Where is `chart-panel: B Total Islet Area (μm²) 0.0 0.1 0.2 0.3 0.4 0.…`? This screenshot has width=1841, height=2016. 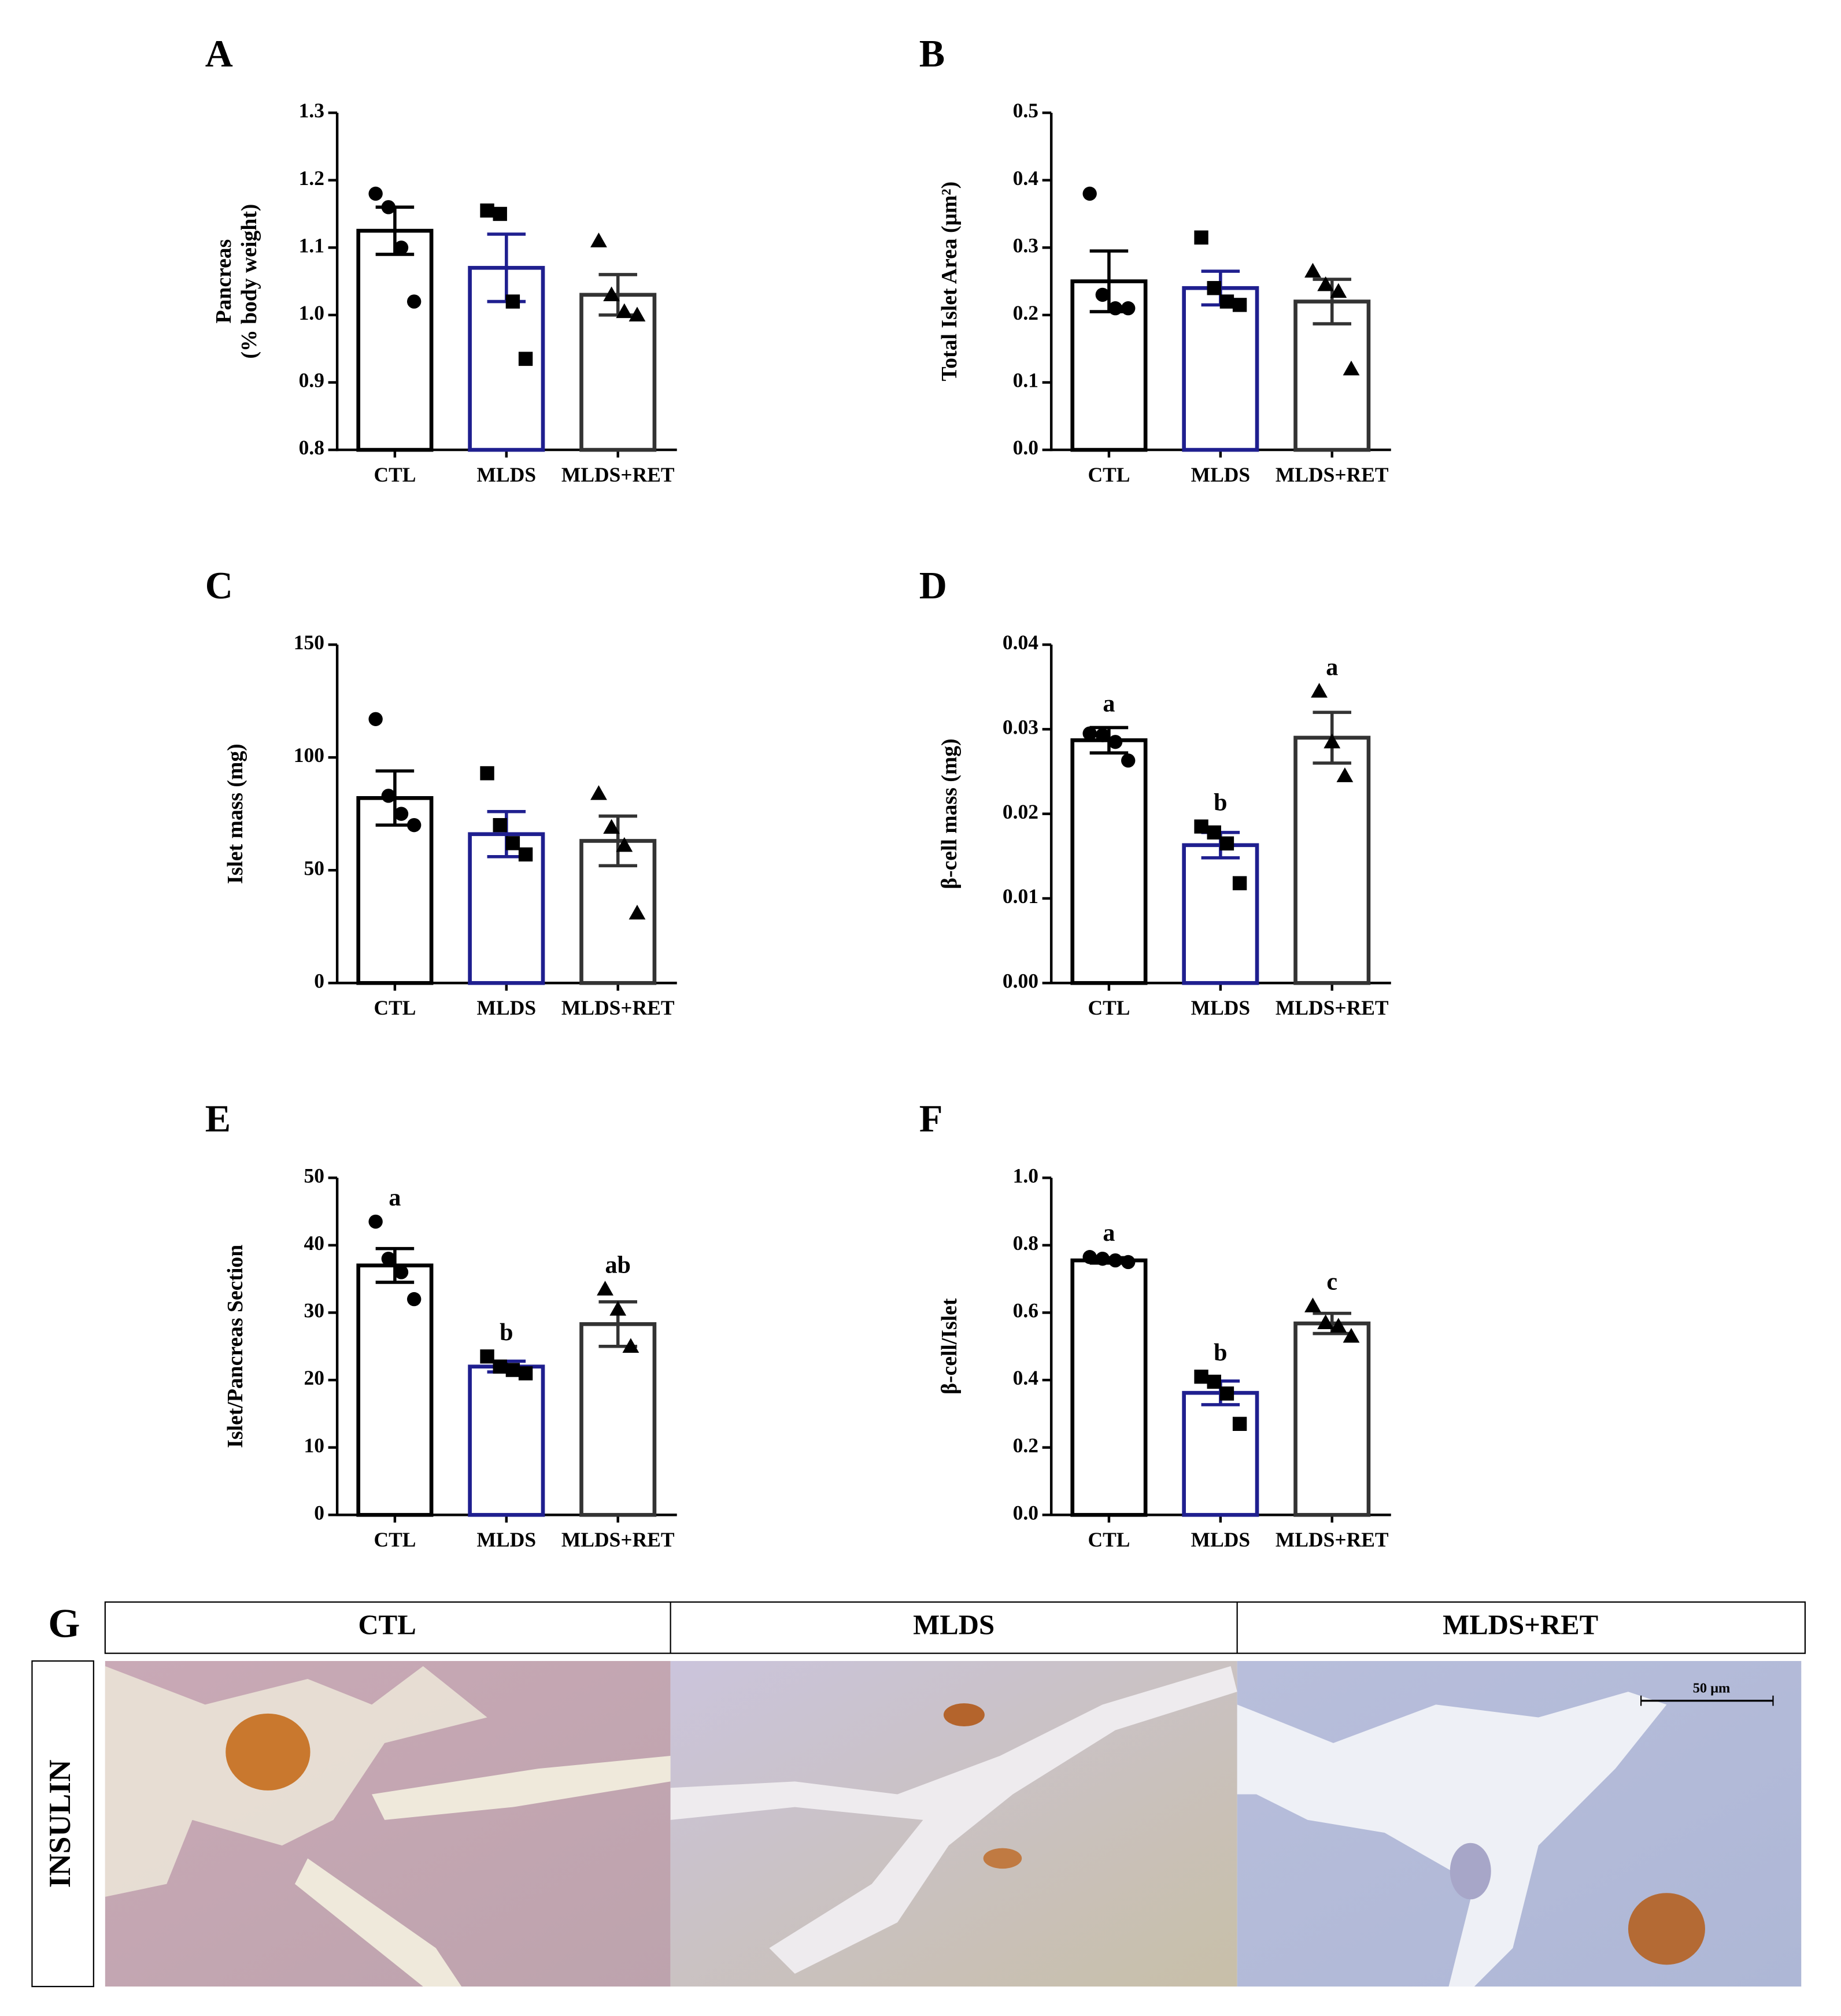
chart-panel: B Total Islet Area (μm²) 0.0 0.1 0.2 0.3 0.4 0.… is located at coordinates (1155, 259).